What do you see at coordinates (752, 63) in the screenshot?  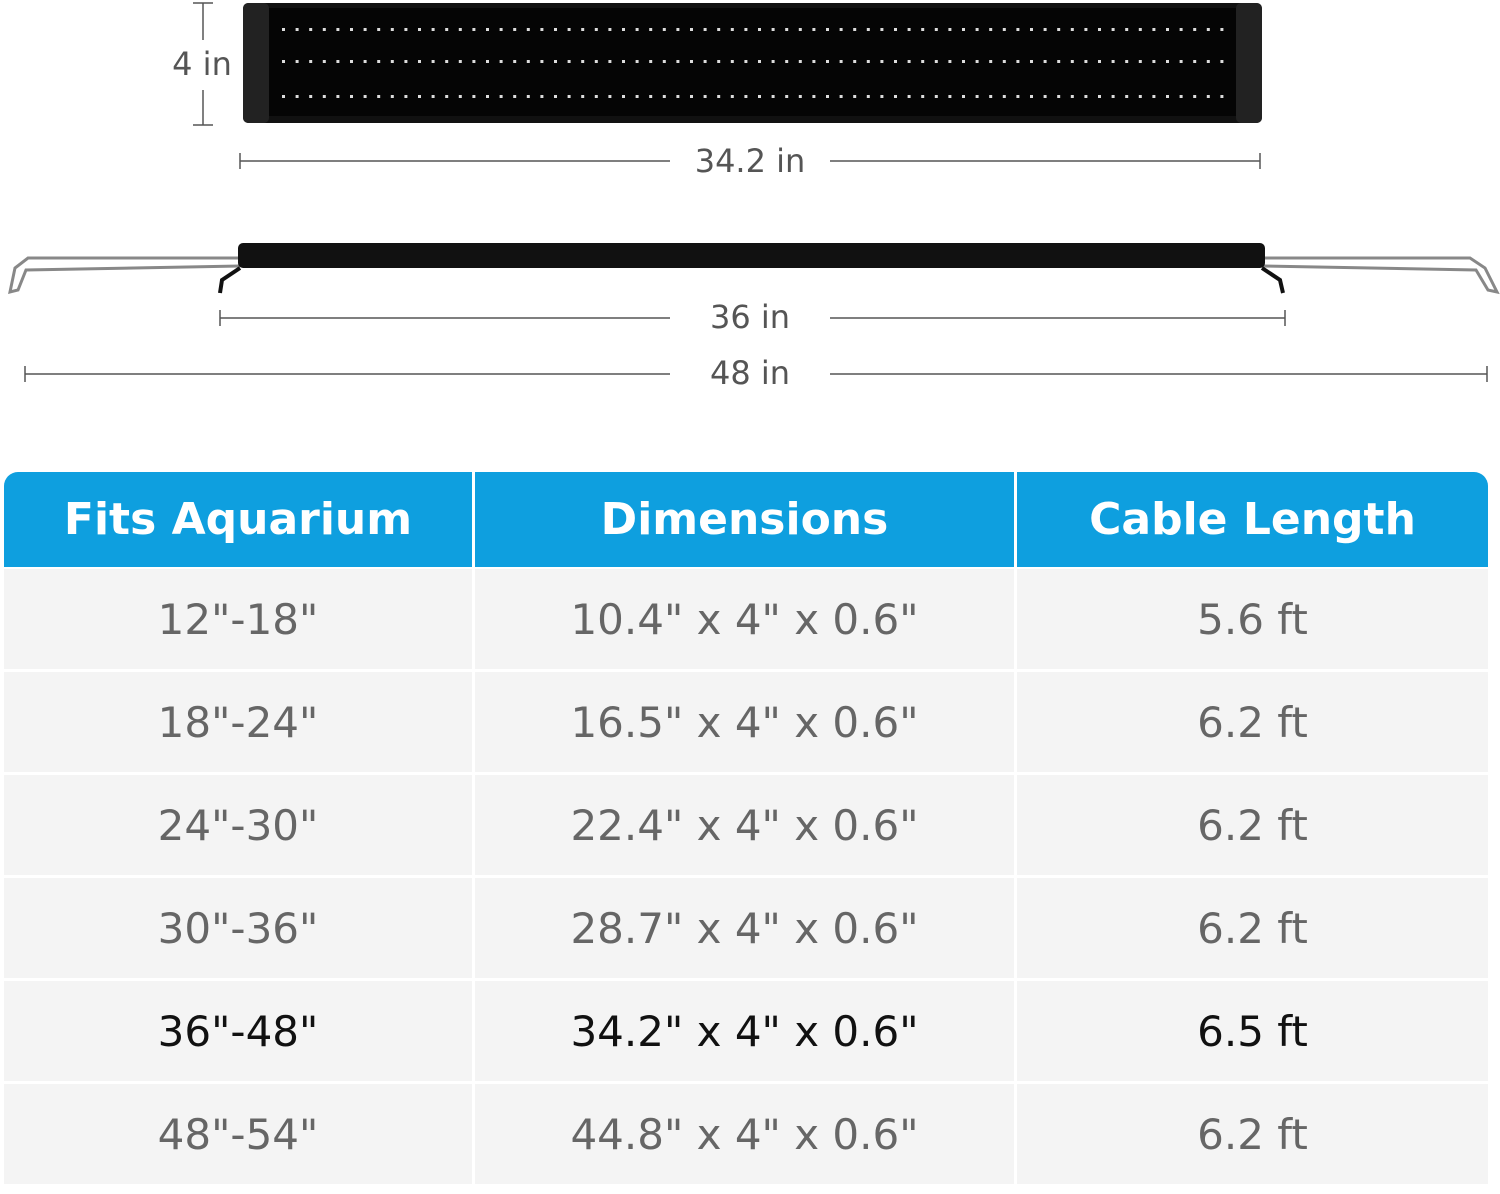 I see `light-front` at bounding box center [752, 63].